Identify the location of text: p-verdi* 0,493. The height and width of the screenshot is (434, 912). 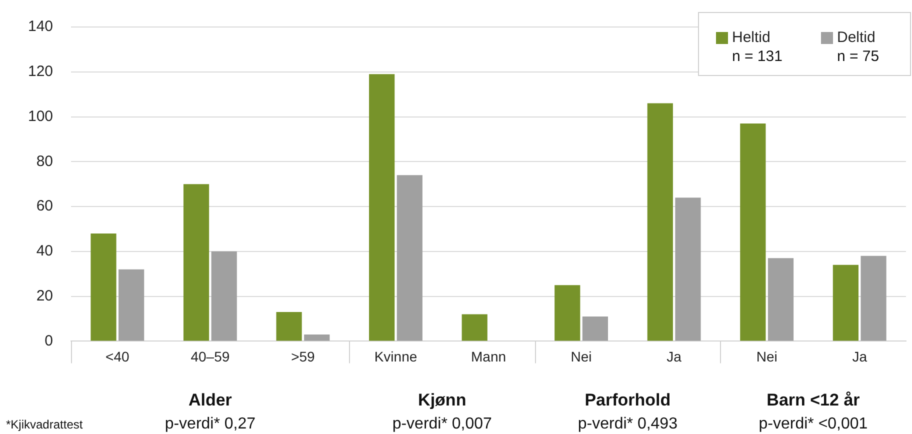
(628, 423).